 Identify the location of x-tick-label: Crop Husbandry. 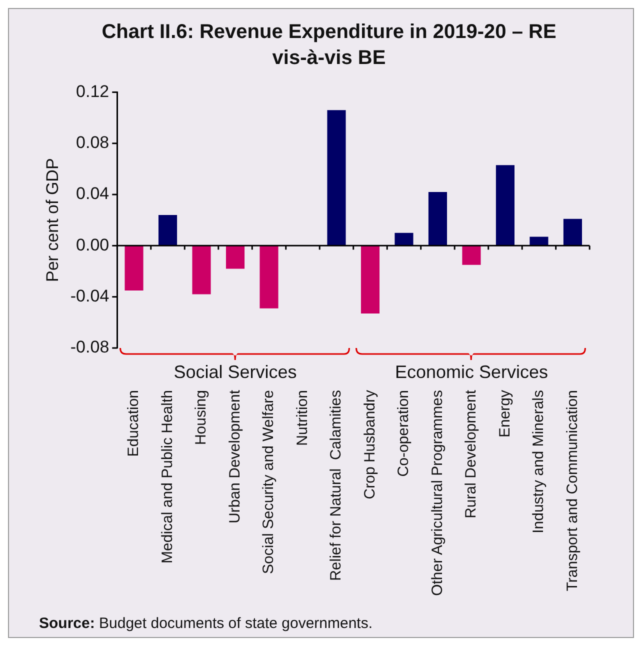
(369, 445).